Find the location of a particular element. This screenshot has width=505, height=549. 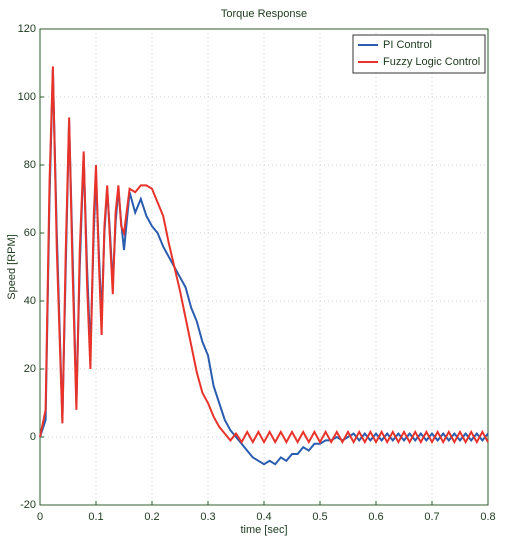

chart-title: Torque Response is located at coordinates (264, 14).